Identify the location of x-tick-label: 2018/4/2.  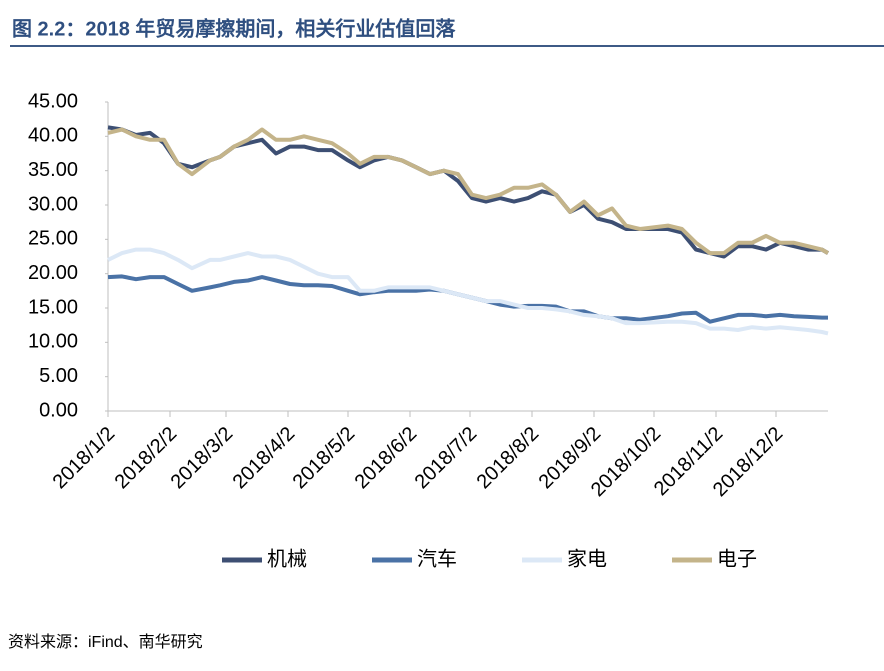
(264, 458).